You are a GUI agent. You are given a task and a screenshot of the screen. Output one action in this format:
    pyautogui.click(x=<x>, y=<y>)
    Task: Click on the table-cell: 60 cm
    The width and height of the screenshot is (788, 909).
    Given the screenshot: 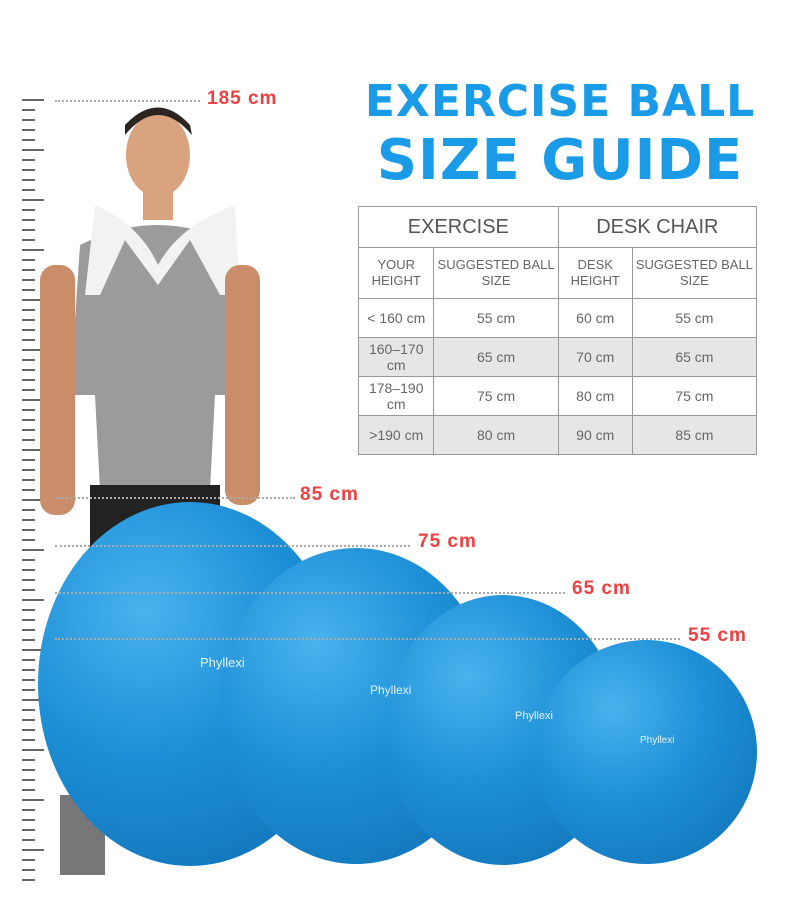 What is the action you would take?
    pyautogui.click(x=595, y=318)
    